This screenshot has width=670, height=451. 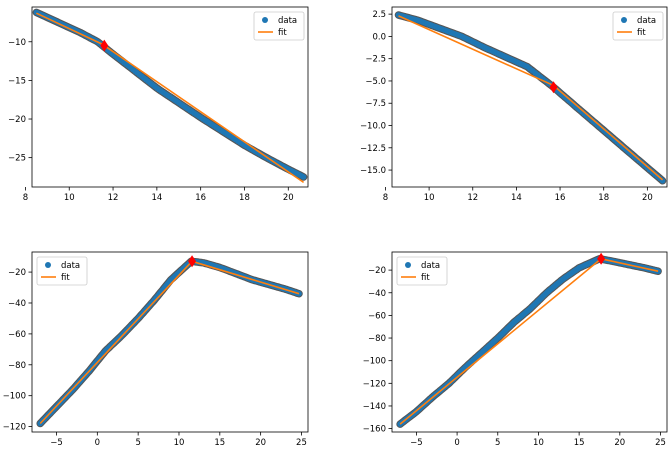 What do you see at coordinates (373, 171) in the screenshot?
I see `y-tick-label: −15.0` at bounding box center [373, 171].